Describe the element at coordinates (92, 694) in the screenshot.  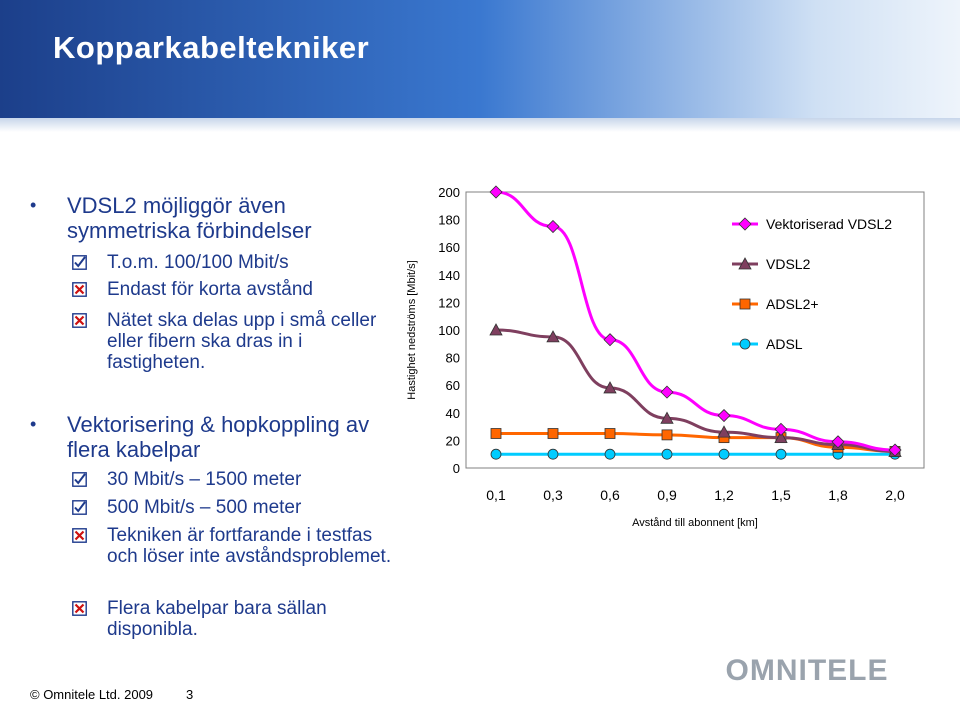
I see `footer-copyright: © Omnitele Ltd. 2009` at that location.